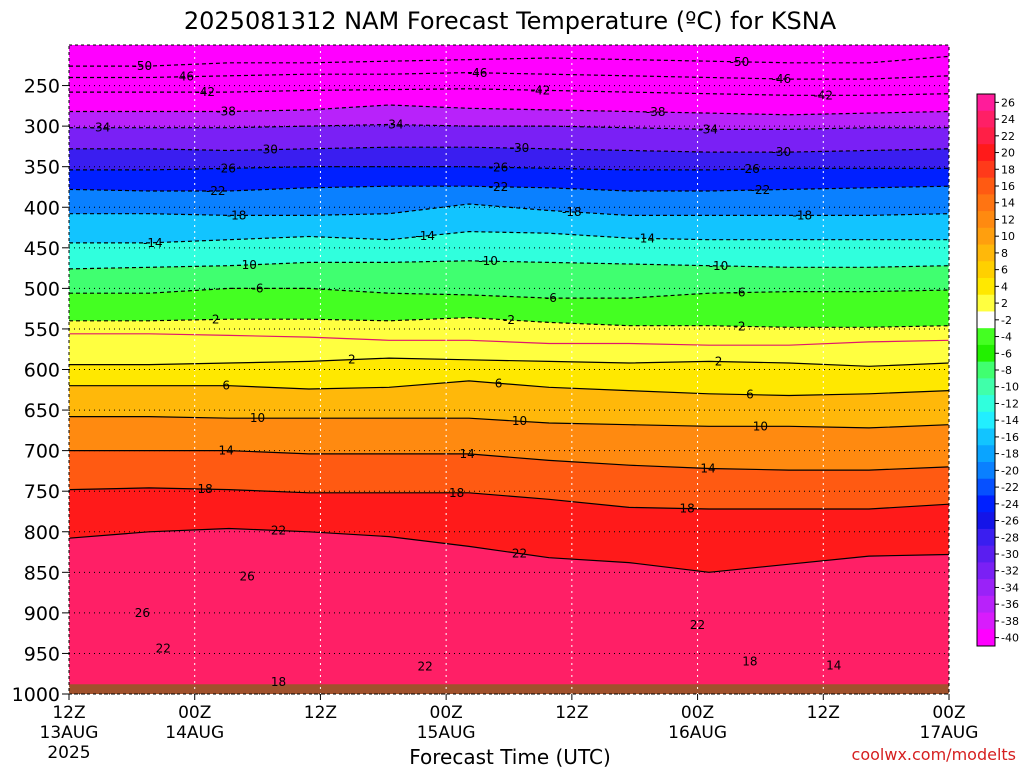 This screenshot has width=1024, height=768. I want to click on contour-label: -38, so click(656, 112).